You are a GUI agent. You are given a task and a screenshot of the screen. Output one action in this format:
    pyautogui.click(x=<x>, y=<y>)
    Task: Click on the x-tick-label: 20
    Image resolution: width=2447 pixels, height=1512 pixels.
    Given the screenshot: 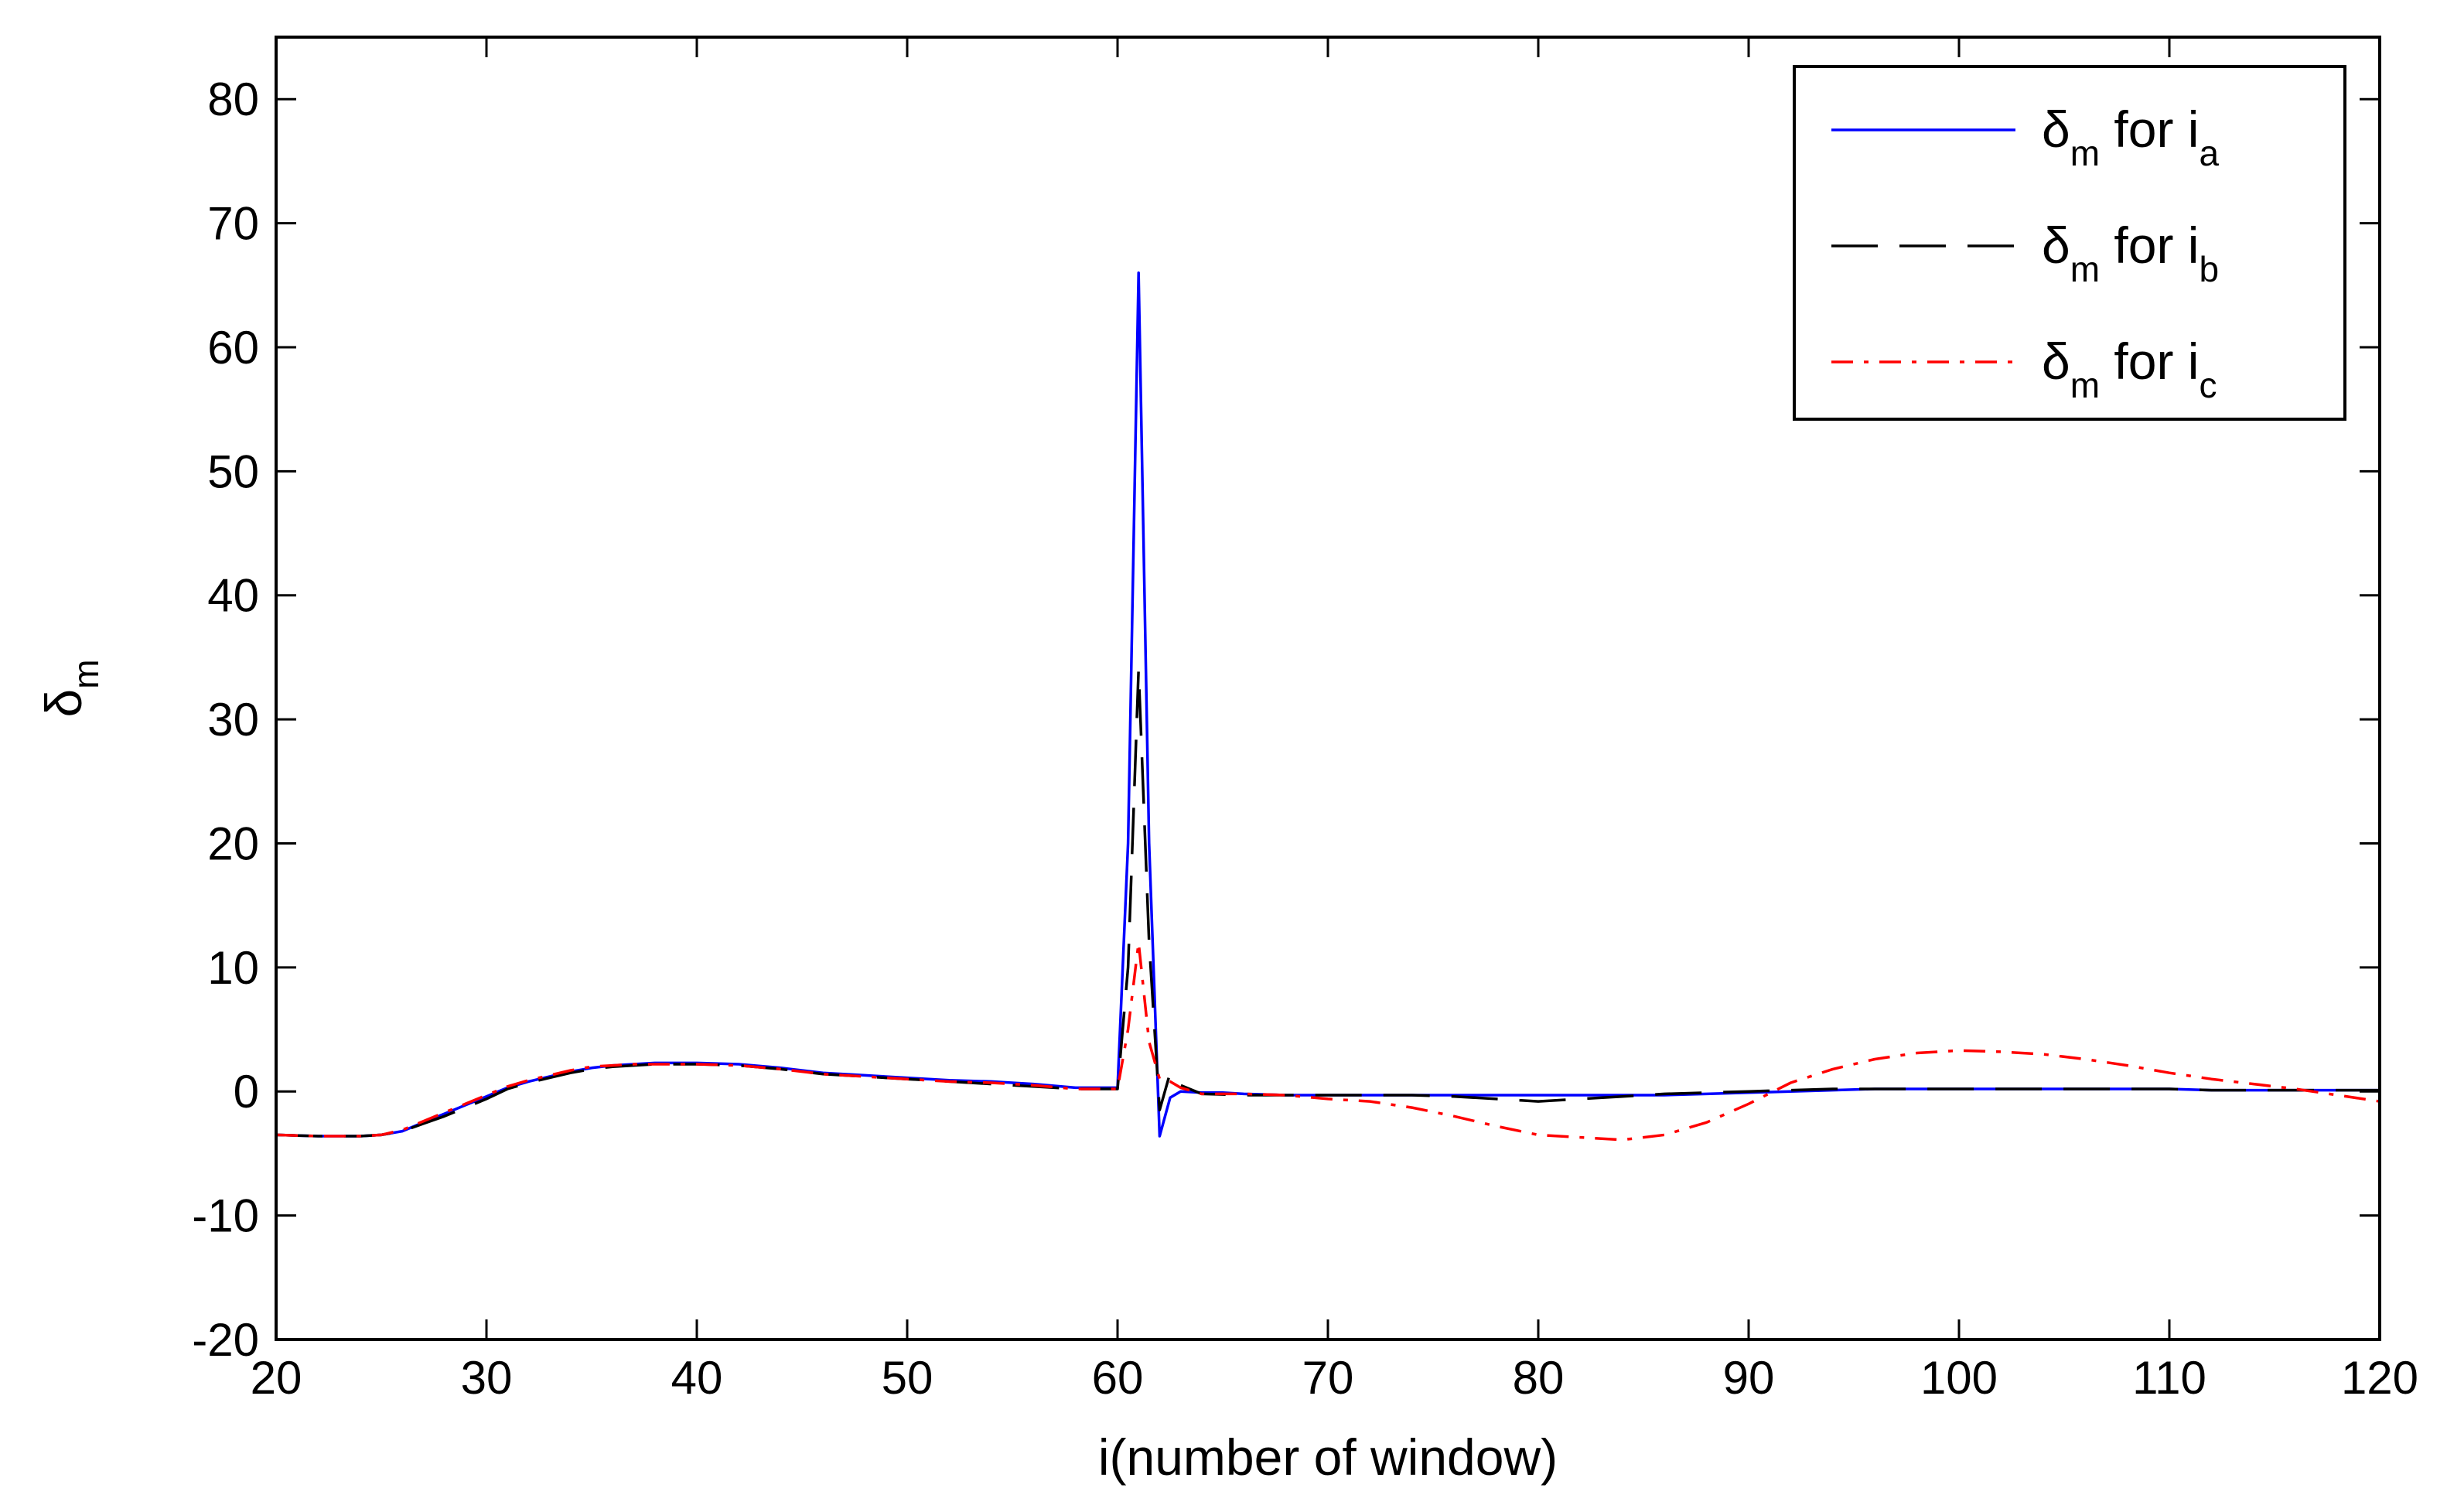 What is the action you would take?
    pyautogui.click(x=276, y=1378)
    